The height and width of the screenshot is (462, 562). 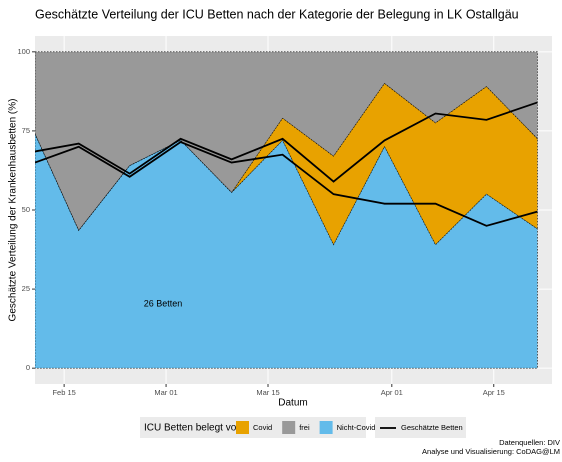 What do you see at coordinates (529, 442) in the screenshot?
I see `source: Datenquellen: DIV` at bounding box center [529, 442].